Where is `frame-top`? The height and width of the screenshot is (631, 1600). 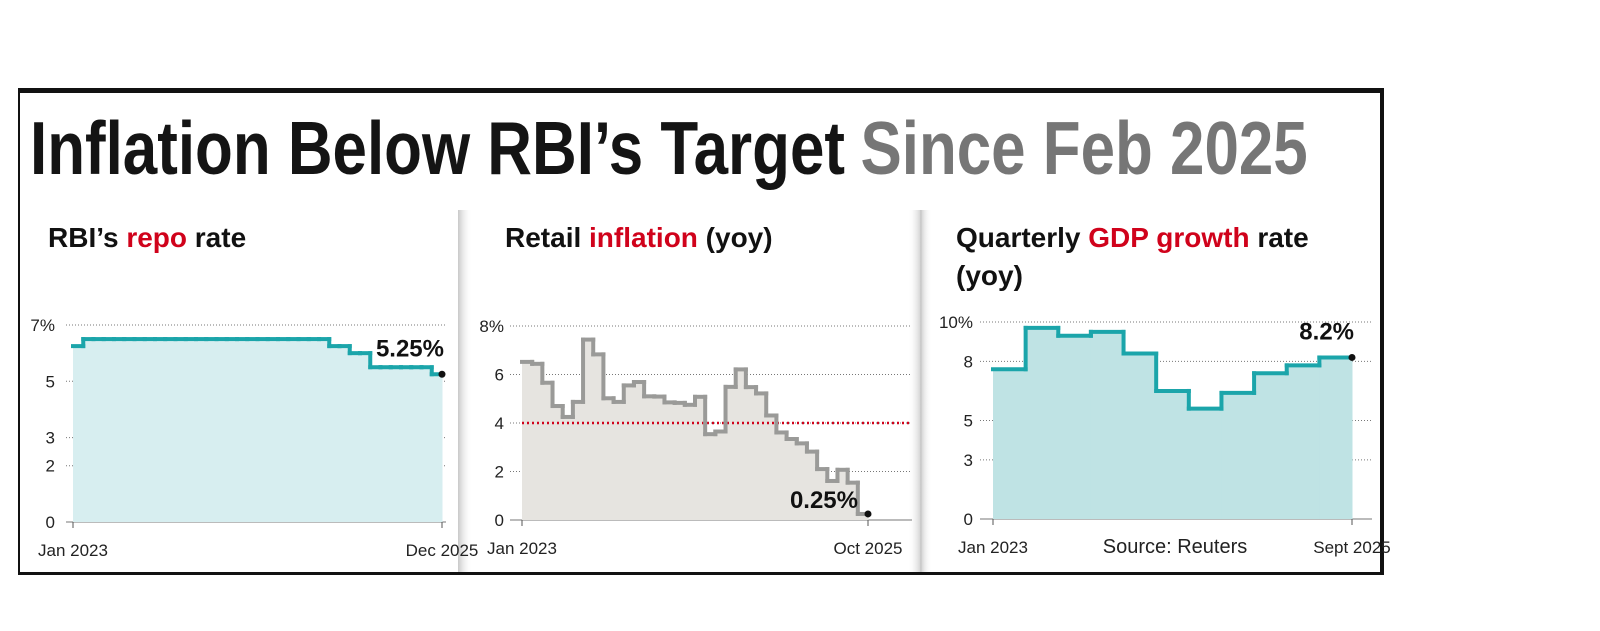
frame-top is located at coordinates (701, 90).